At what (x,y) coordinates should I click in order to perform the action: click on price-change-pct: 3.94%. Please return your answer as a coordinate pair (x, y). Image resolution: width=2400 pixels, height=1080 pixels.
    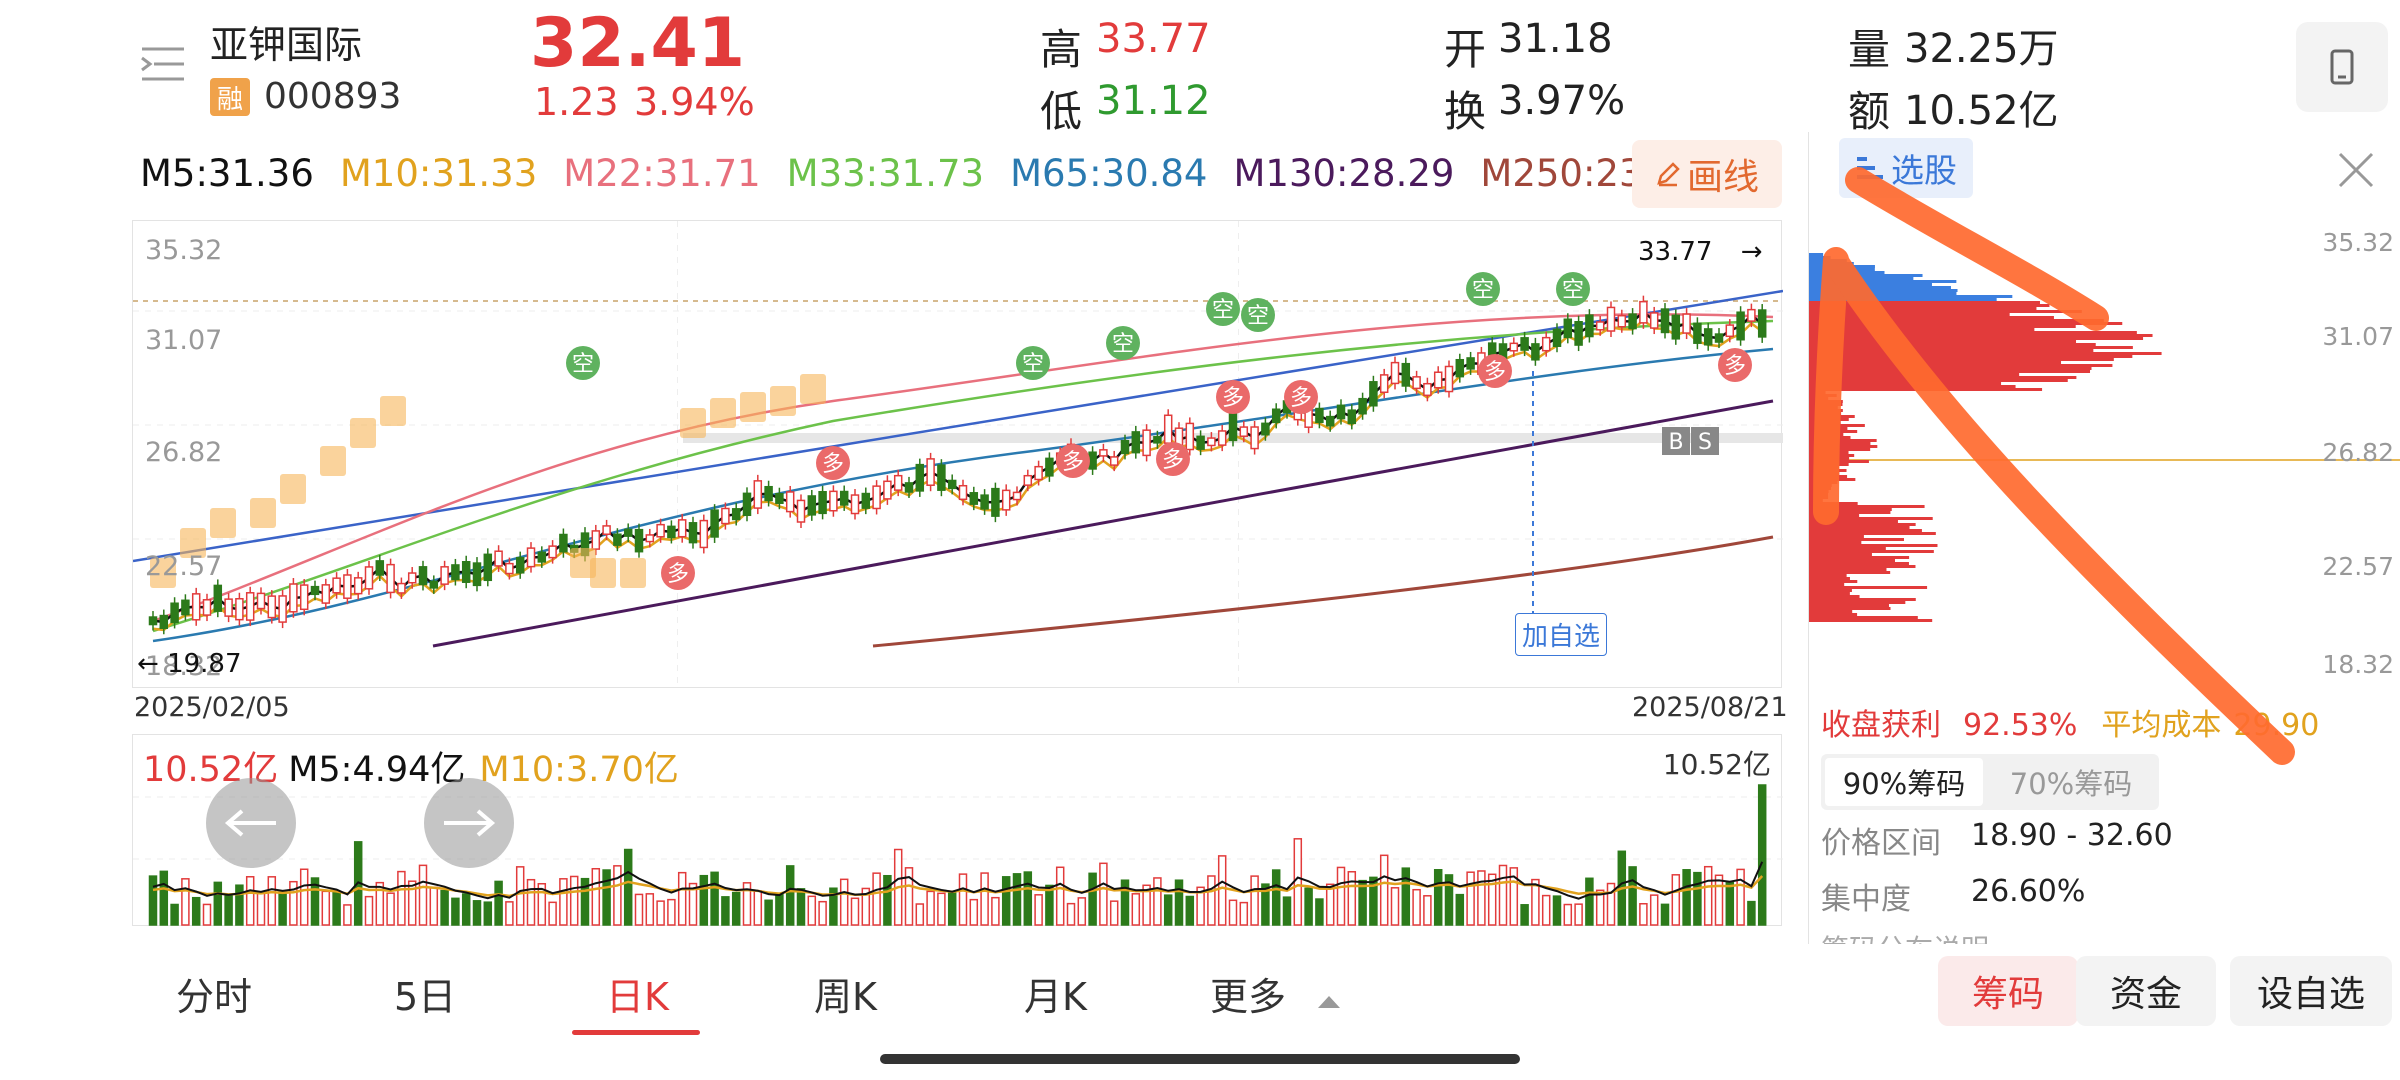
    Looking at the image, I should click on (694, 102).